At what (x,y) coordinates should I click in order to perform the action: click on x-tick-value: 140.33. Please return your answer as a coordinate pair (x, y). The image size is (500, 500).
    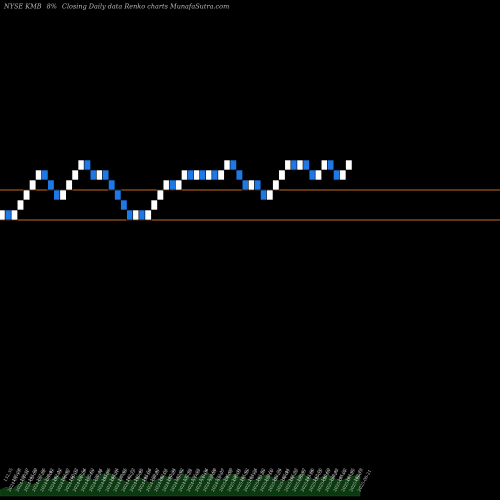
    Looking at the image, I should click on (73, 475).